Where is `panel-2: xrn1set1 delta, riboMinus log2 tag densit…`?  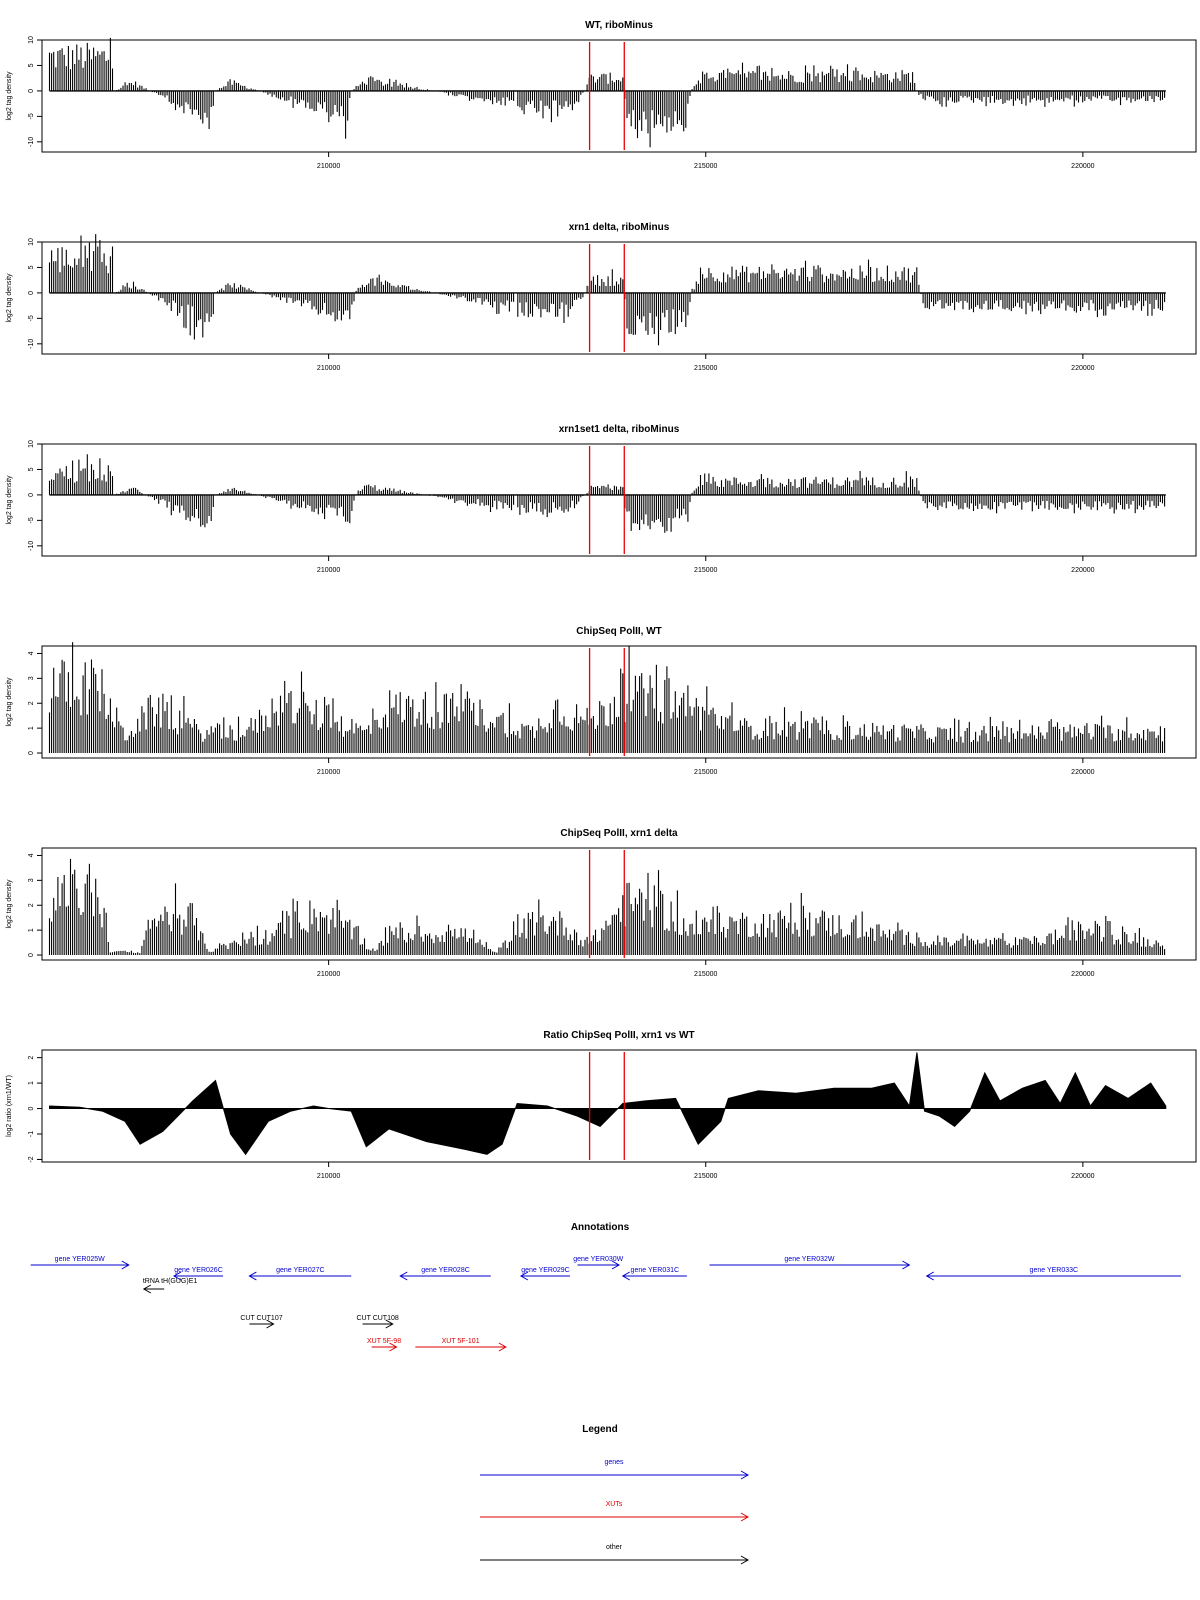 panel-2: xrn1set1 delta, riboMinus log2 tag densit… is located at coordinates (601, 499).